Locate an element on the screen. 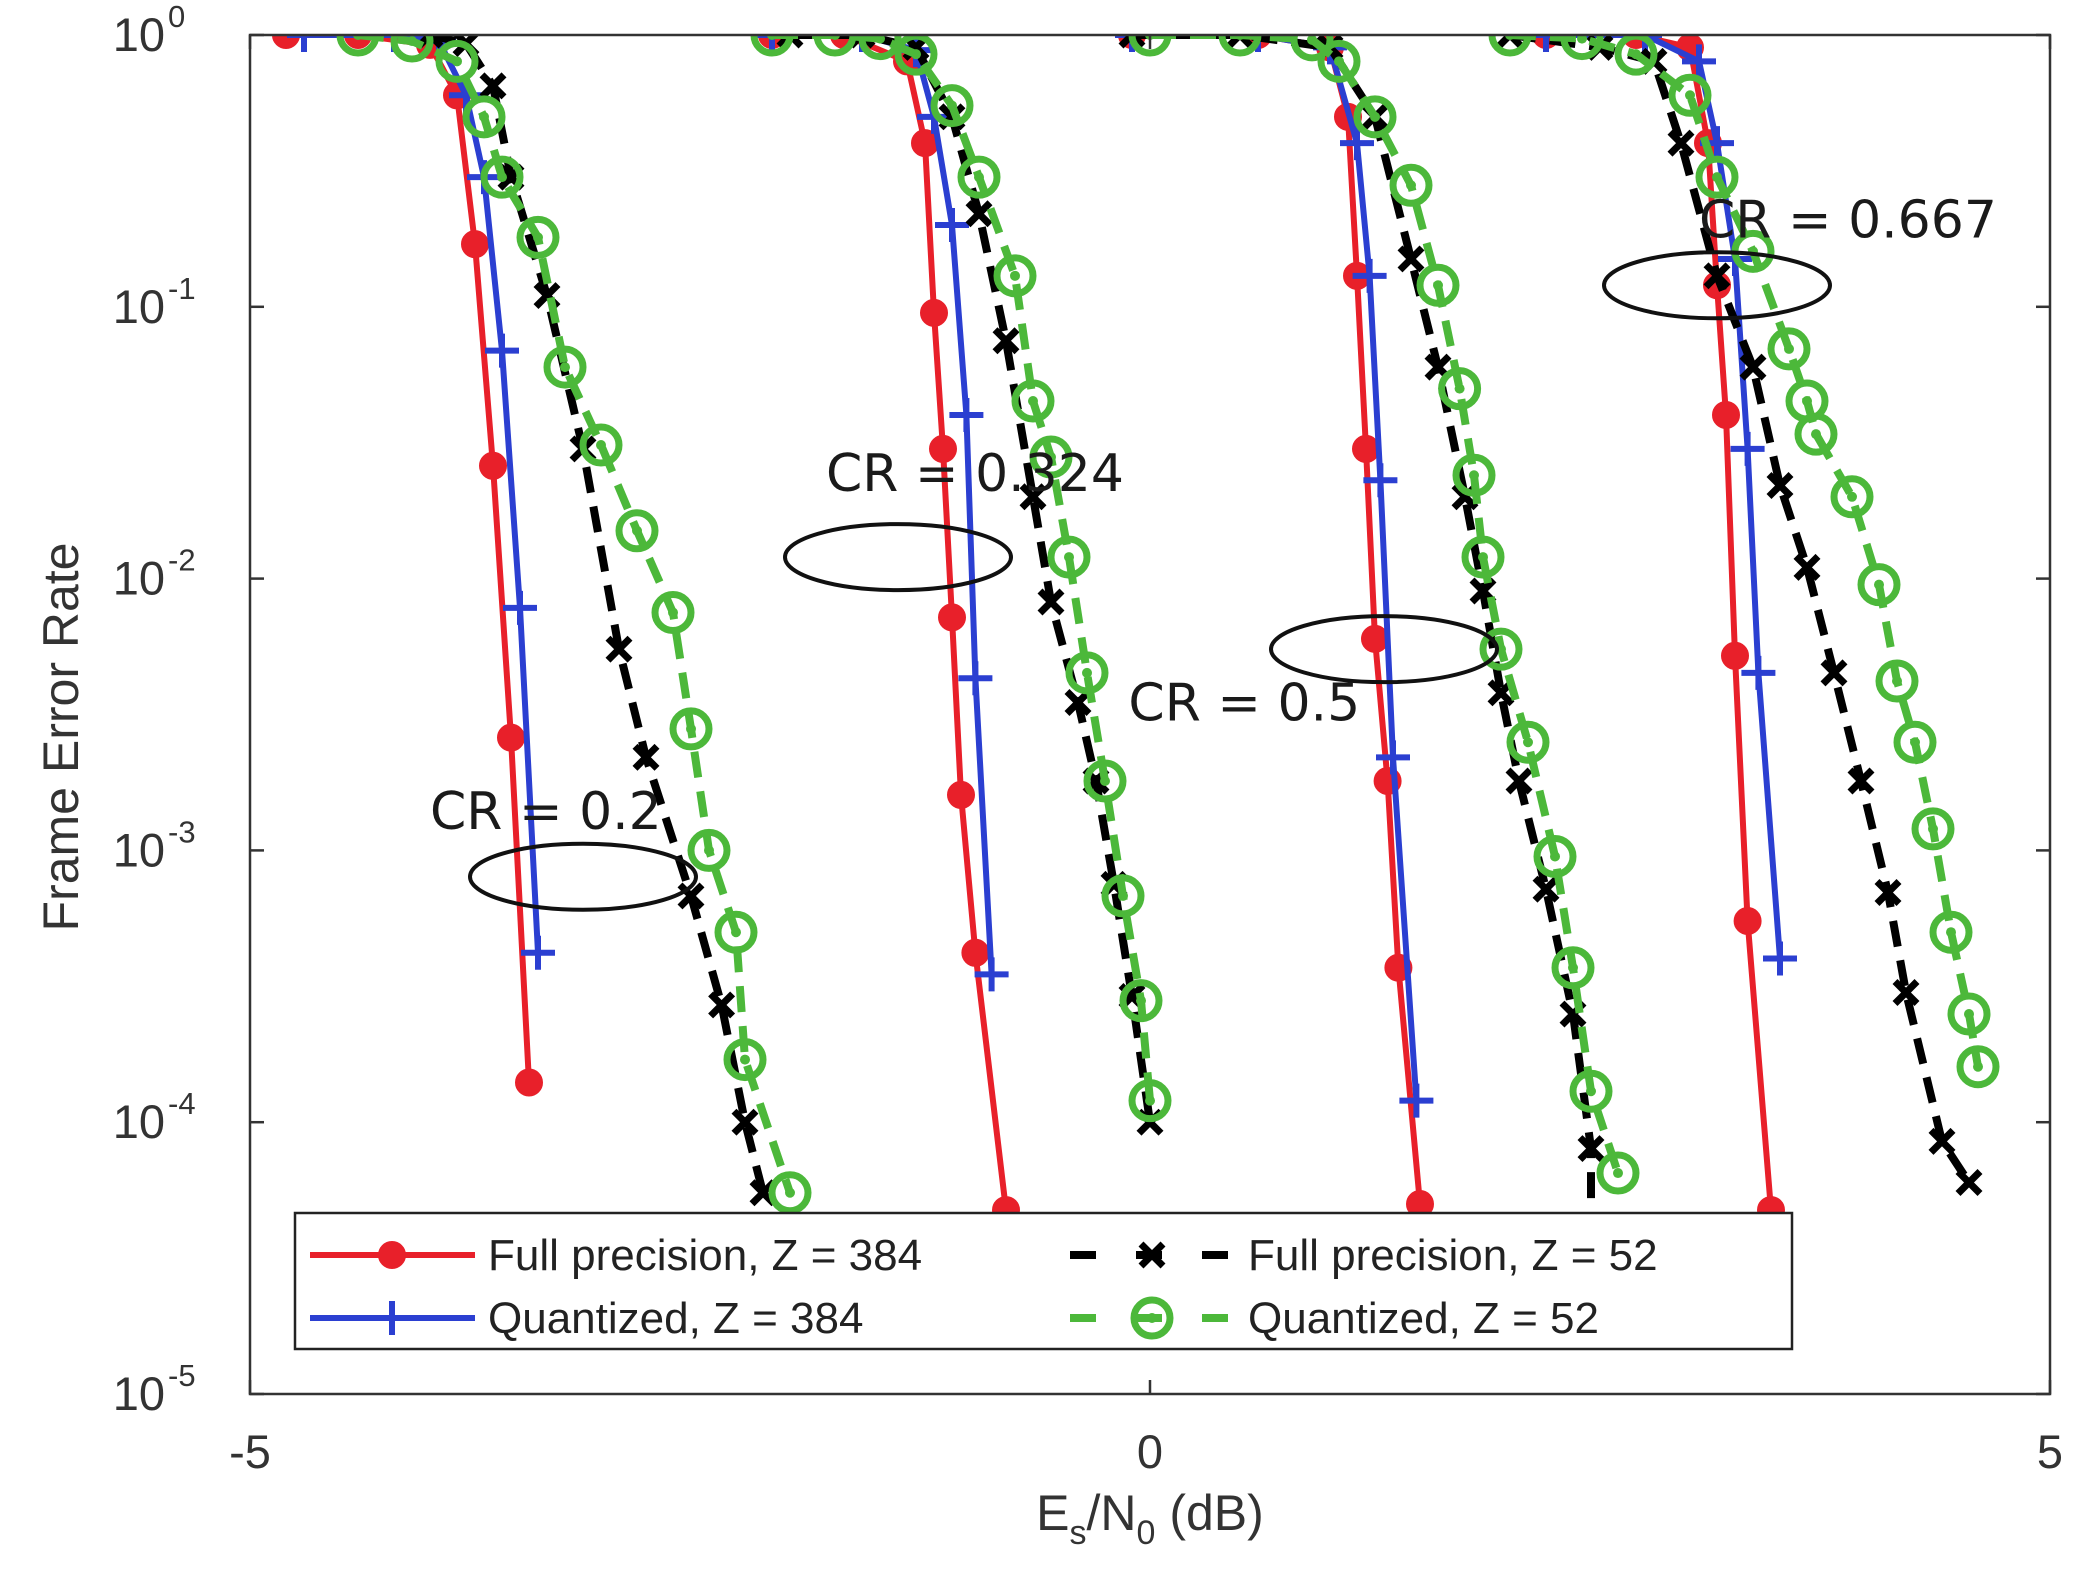 The width and height of the screenshot is (2092, 1575). y-tick-label-exp-3: -3 is located at coordinates (182, 831).